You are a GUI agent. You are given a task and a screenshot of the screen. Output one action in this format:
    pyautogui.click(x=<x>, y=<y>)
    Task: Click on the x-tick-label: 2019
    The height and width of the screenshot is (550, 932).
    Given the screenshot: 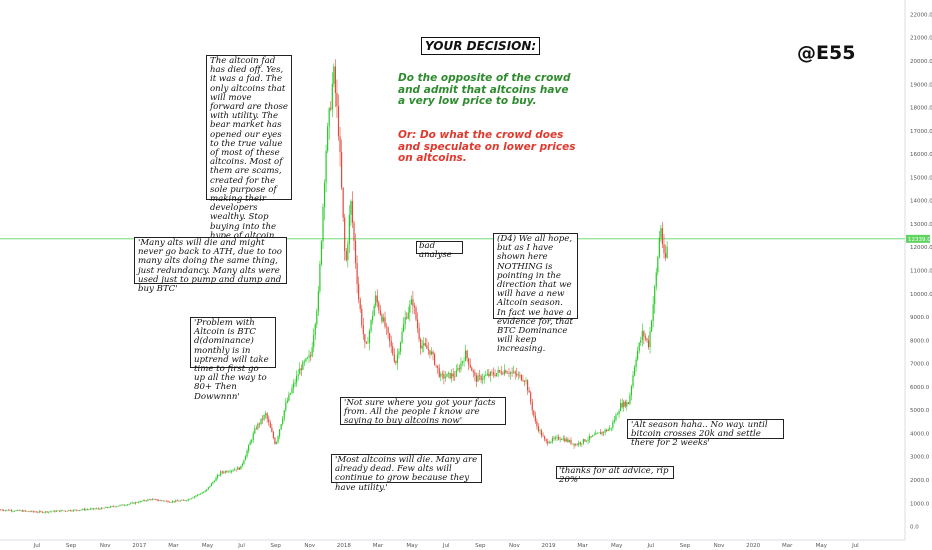 What is the action you would take?
    pyautogui.click(x=549, y=546)
    